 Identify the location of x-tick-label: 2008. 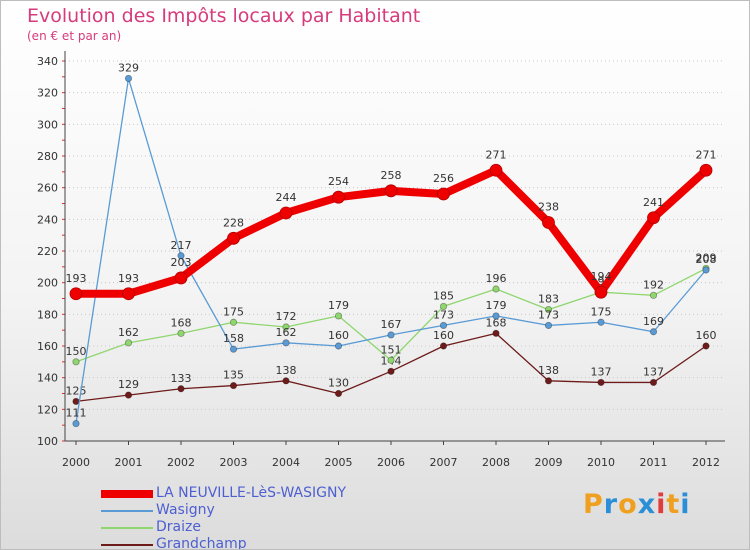
(496, 462).